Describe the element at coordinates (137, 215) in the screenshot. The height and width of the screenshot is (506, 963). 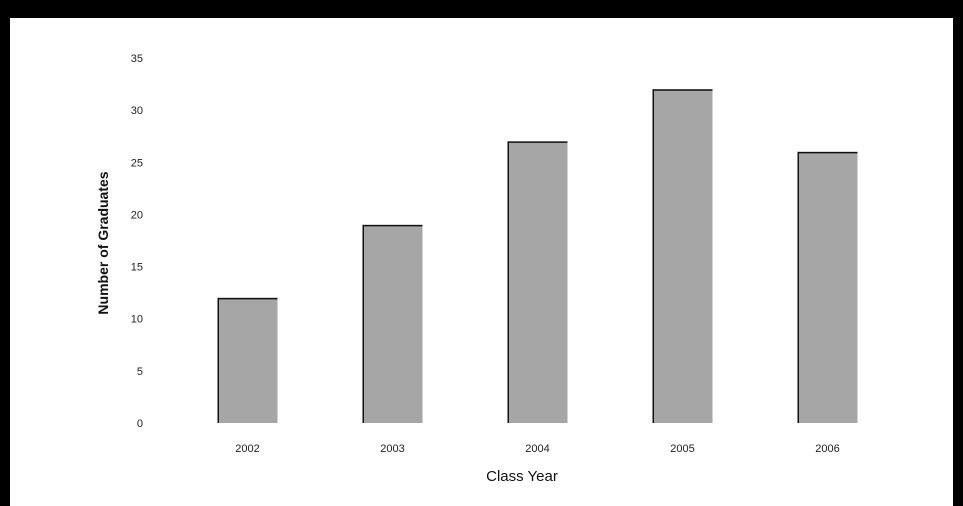
I see `y-tick-label: 20` at that location.